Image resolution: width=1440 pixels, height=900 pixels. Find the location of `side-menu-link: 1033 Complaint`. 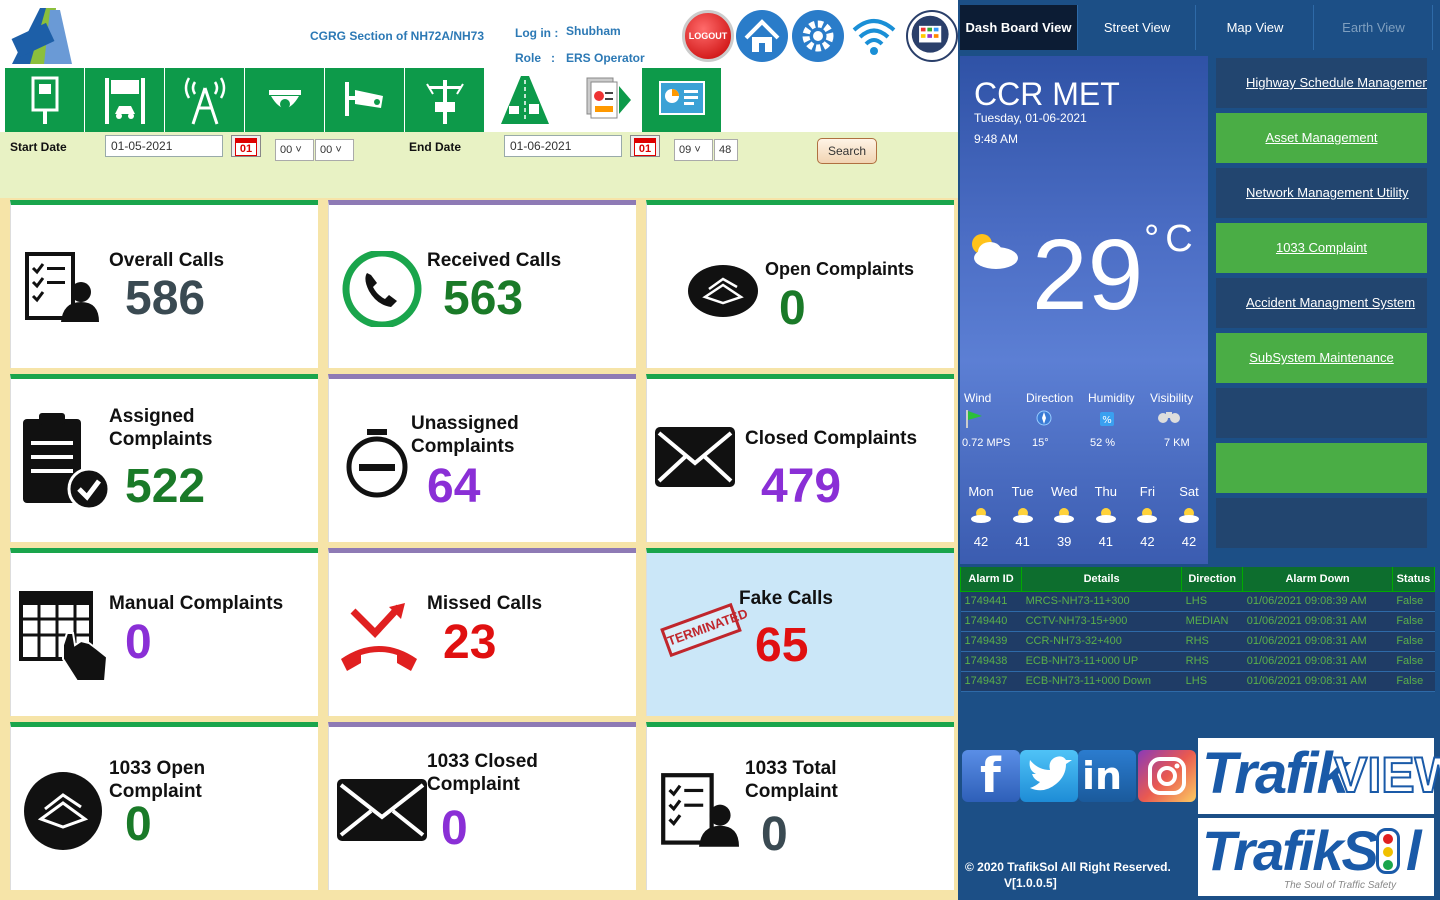

side-menu-link: 1033 Complaint is located at coordinates (1321, 247).